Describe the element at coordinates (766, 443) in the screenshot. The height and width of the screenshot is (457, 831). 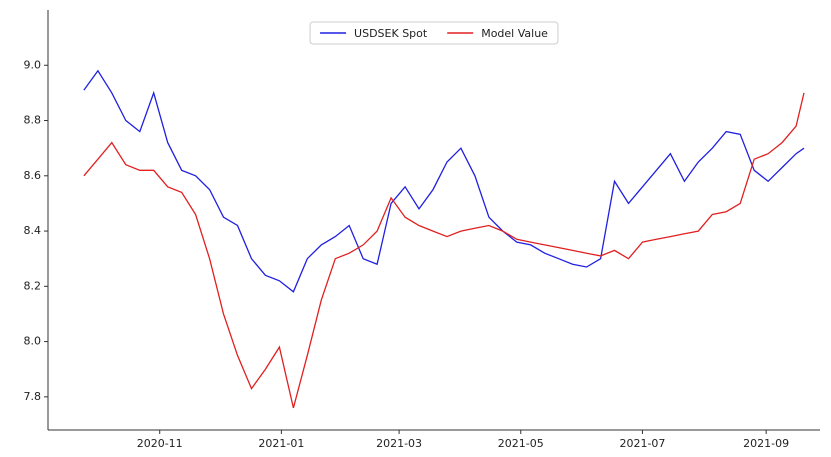
I see `x-tick-label: 2021-09` at that location.